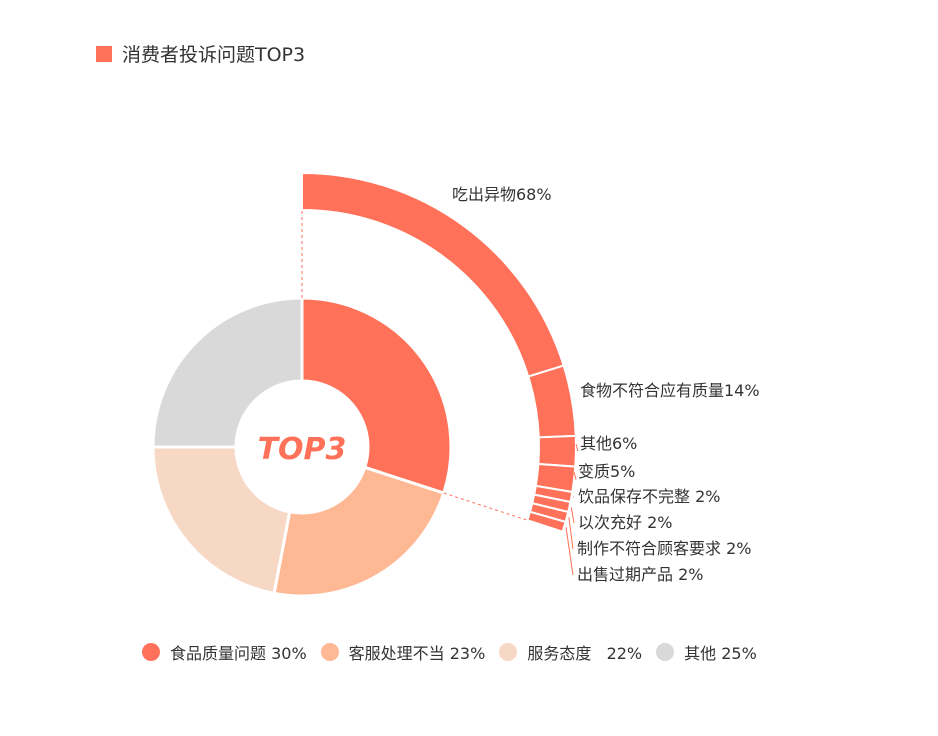  What do you see at coordinates (302, 449) in the screenshot?
I see `center-label: TOP3` at bounding box center [302, 449].